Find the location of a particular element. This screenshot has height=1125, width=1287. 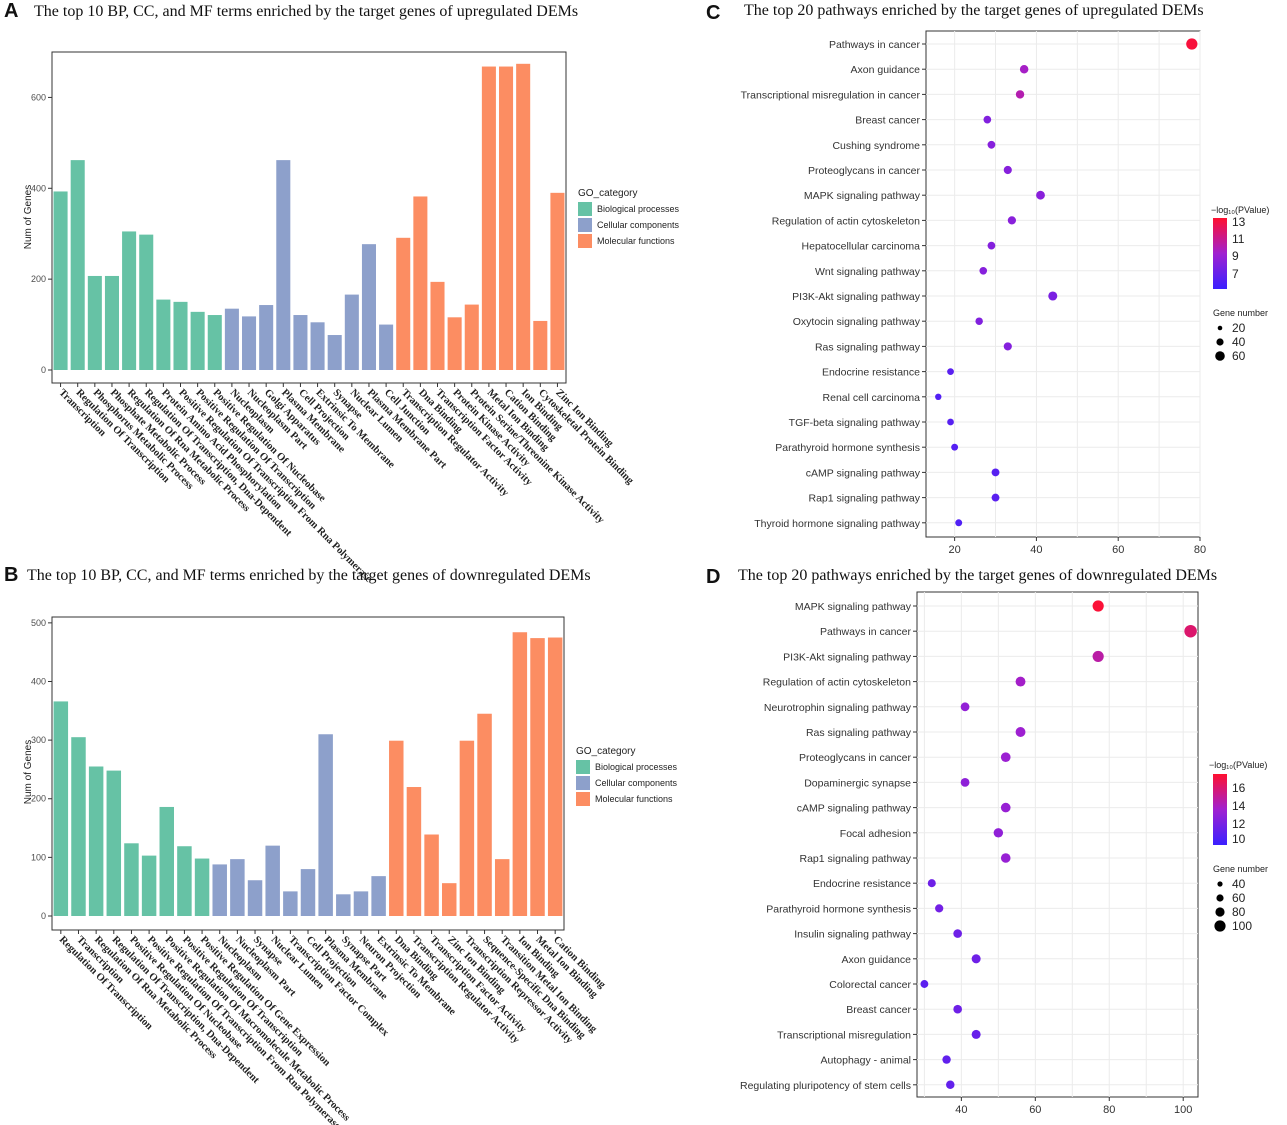

panel-d-size-key: 40 is located at coordinates (1239, 884).